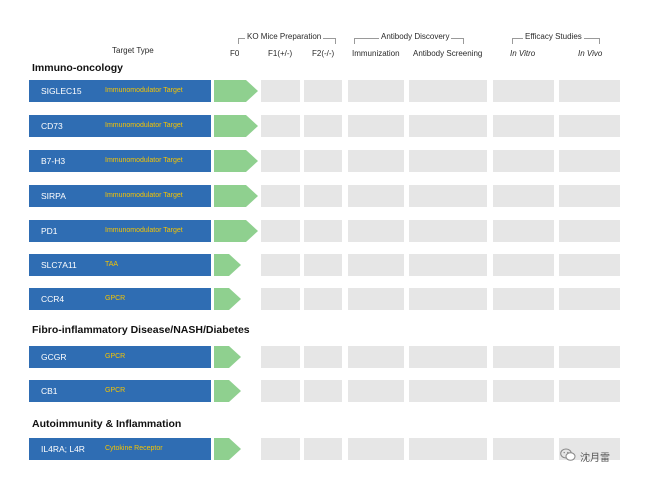  Describe the element at coordinates (120, 265) in the screenshot. I see `target-bar: SLC7A11 TAA` at that location.